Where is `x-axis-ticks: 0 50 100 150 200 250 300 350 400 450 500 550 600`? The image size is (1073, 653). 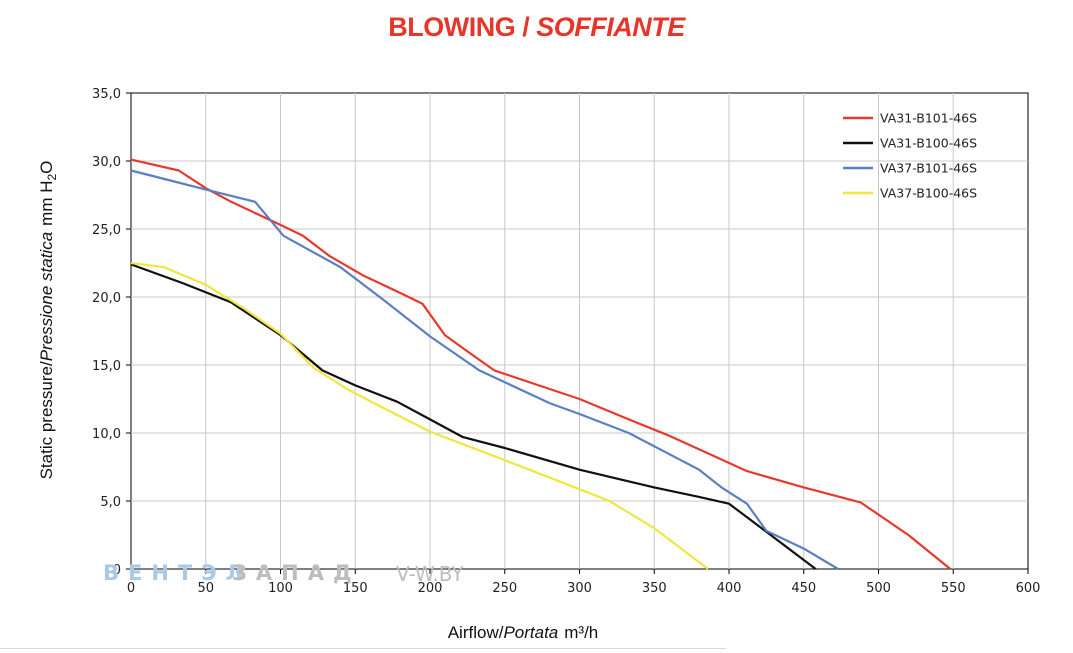 x-axis-ticks: 0 50 100 150 200 250 300 350 400 450 500 550 600 is located at coordinates (584, 582).